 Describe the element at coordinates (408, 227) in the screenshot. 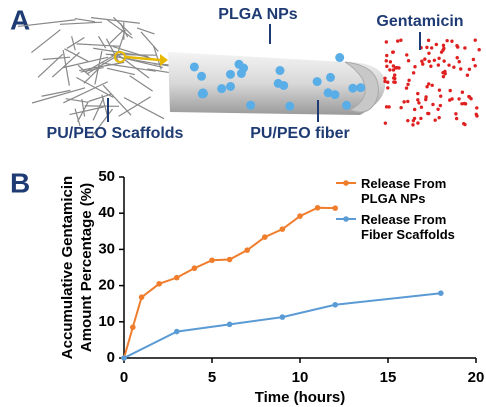

I see `legend-label: Release From Fiber Scaffolds` at that location.